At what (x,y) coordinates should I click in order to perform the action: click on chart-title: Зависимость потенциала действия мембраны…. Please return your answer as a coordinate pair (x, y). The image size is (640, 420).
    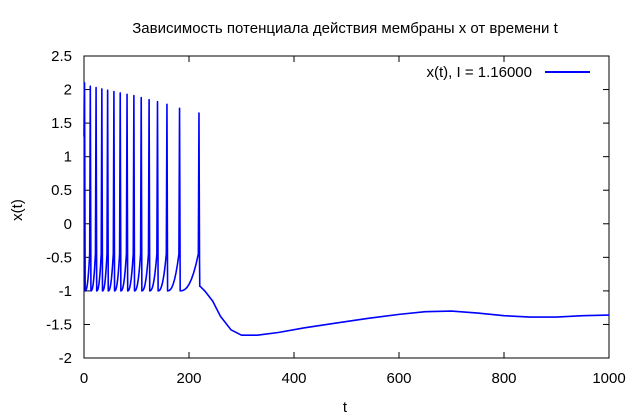
    Looking at the image, I should click on (345, 28).